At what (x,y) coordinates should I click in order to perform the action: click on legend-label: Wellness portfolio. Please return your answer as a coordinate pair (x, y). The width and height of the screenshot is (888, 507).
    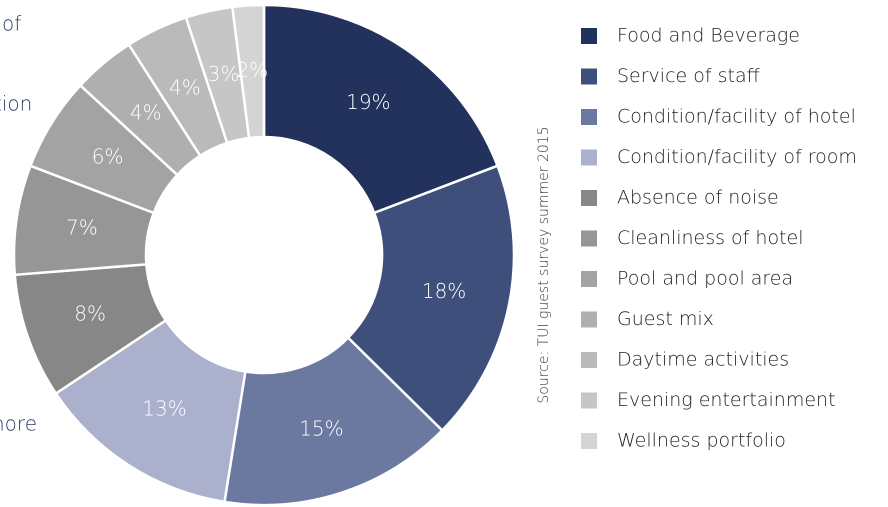
    Looking at the image, I should click on (701, 441).